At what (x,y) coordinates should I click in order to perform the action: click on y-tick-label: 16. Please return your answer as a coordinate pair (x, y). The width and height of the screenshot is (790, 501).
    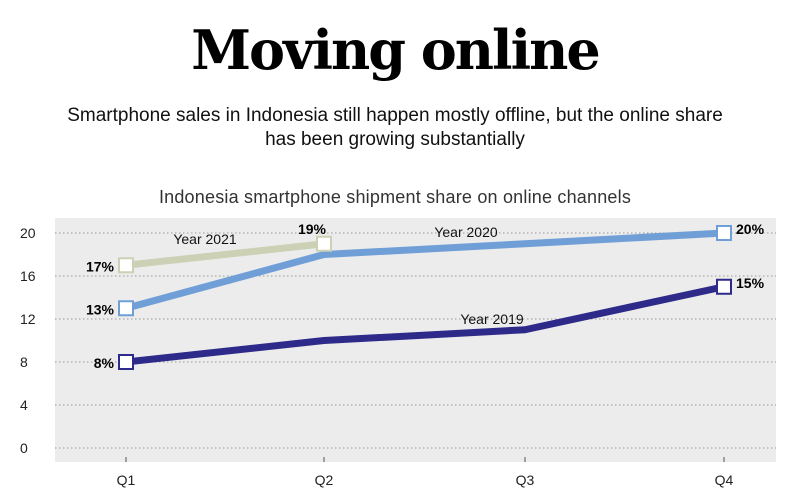
    Looking at the image, I should click on (28, 276).